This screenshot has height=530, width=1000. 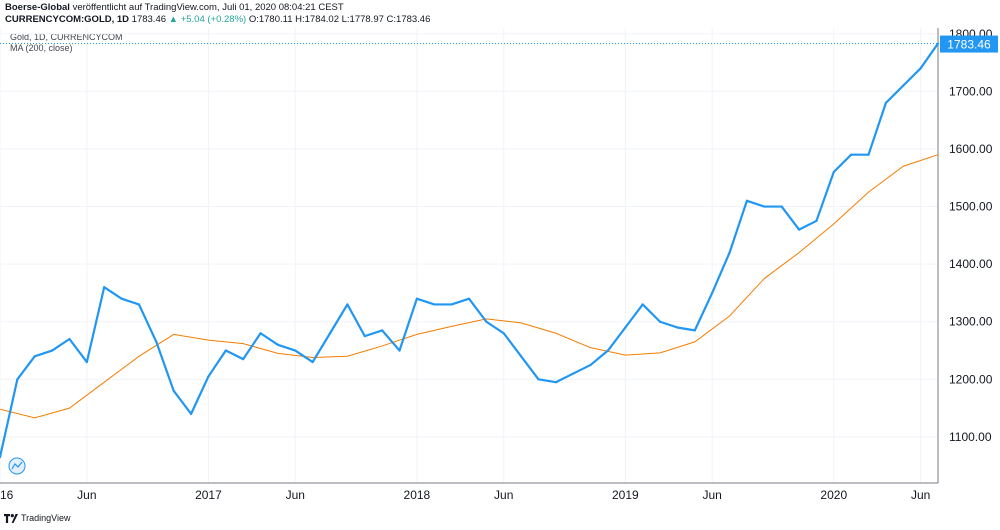 I want to click on brand-name: TradingView, so click(x=46, y=518).